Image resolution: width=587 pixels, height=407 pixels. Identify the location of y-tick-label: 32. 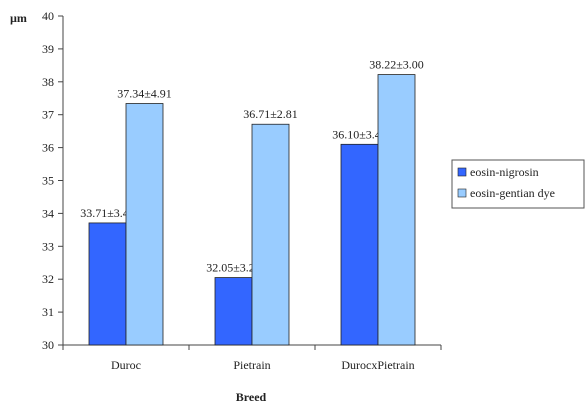
(48, 279).